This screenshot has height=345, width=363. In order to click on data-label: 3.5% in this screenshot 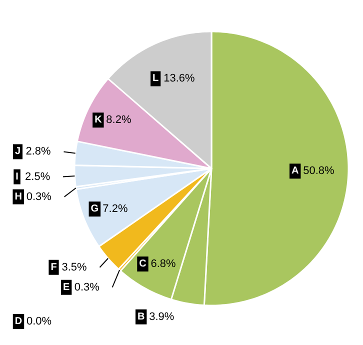, I will do `click(75, 267)`.